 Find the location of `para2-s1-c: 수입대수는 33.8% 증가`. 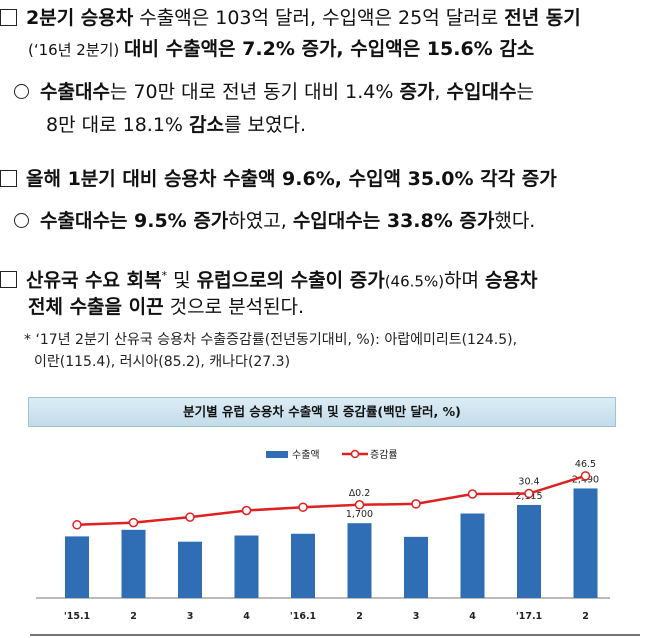

para2-s1-c: 수입대수는 33.8% 증가 is located at coordinates (393, 221).